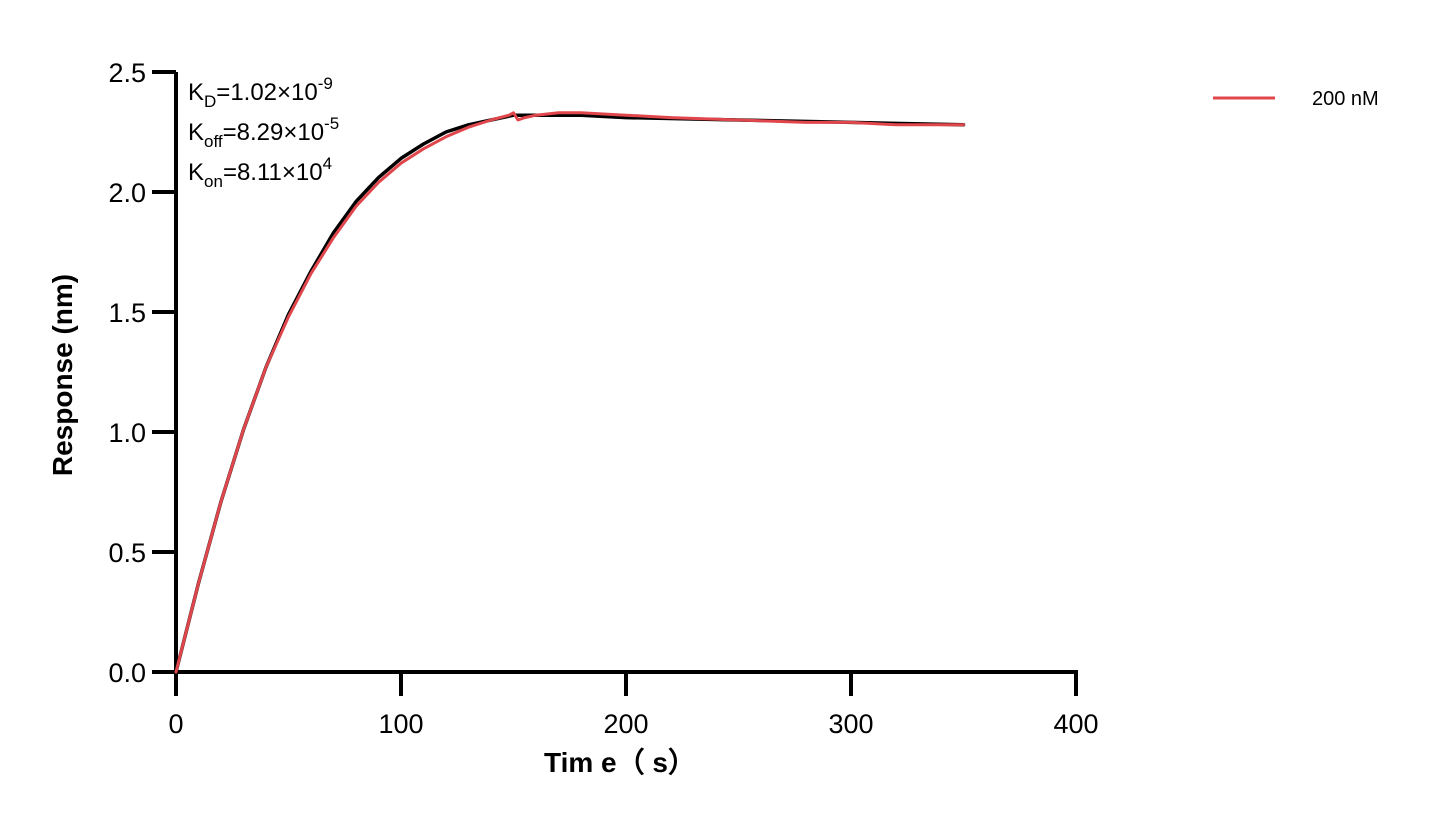 The image size is (1438, 825). I want to click on y-tick-label: 1.5, so click(127, 313).